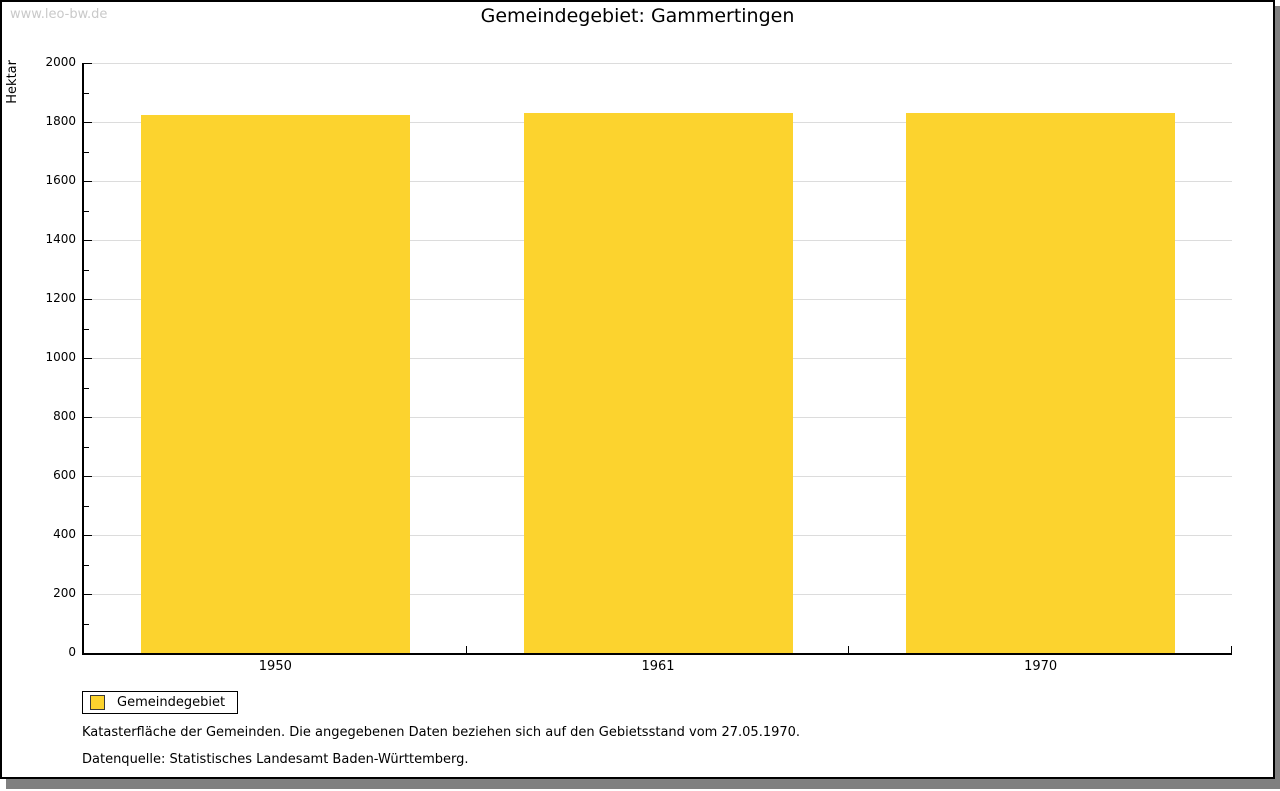 This screenshot has height=791, width=1280. I want to click on y-axis-tick-label: 200, so click(64, 593).